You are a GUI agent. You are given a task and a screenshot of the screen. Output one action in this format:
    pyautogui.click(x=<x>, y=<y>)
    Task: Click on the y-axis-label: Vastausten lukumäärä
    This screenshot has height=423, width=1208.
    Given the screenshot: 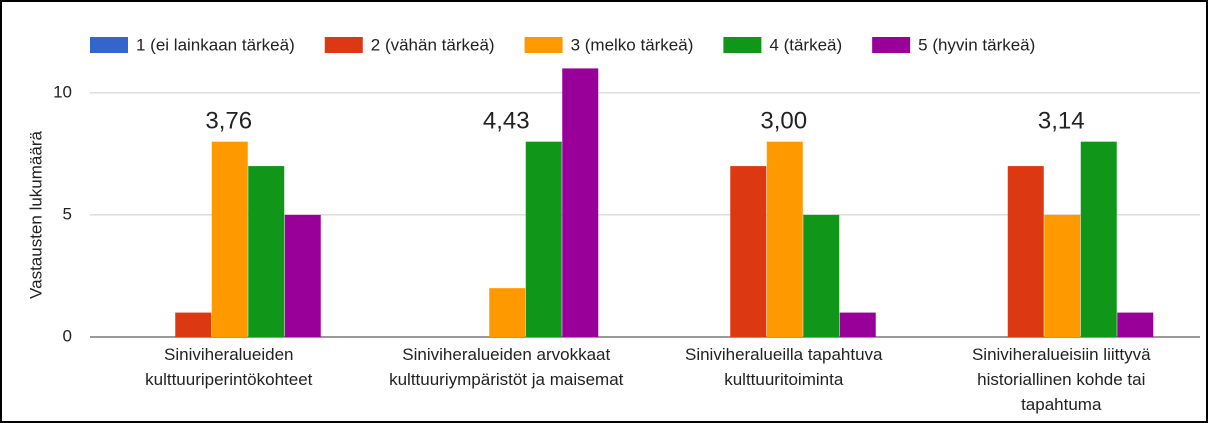 What is the action you would take?
    pyautogui.click(x=35, y=215)
    